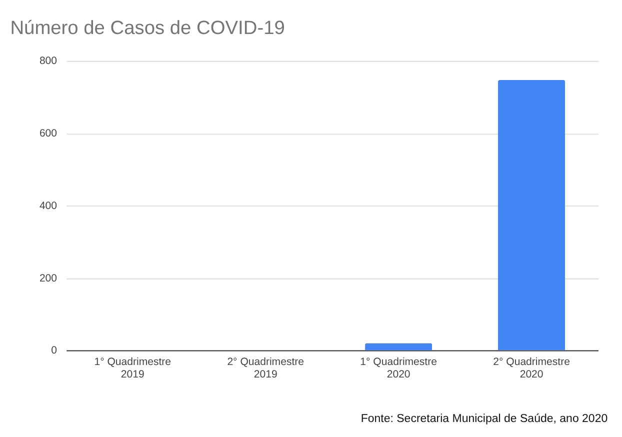 This screenshot has width=622, height=437. What do you see at coordinates (531, 368) in the screenshot?
I see `x-tick-label: 2° Quadrimestre 2020` at bounding box center [531, 368].